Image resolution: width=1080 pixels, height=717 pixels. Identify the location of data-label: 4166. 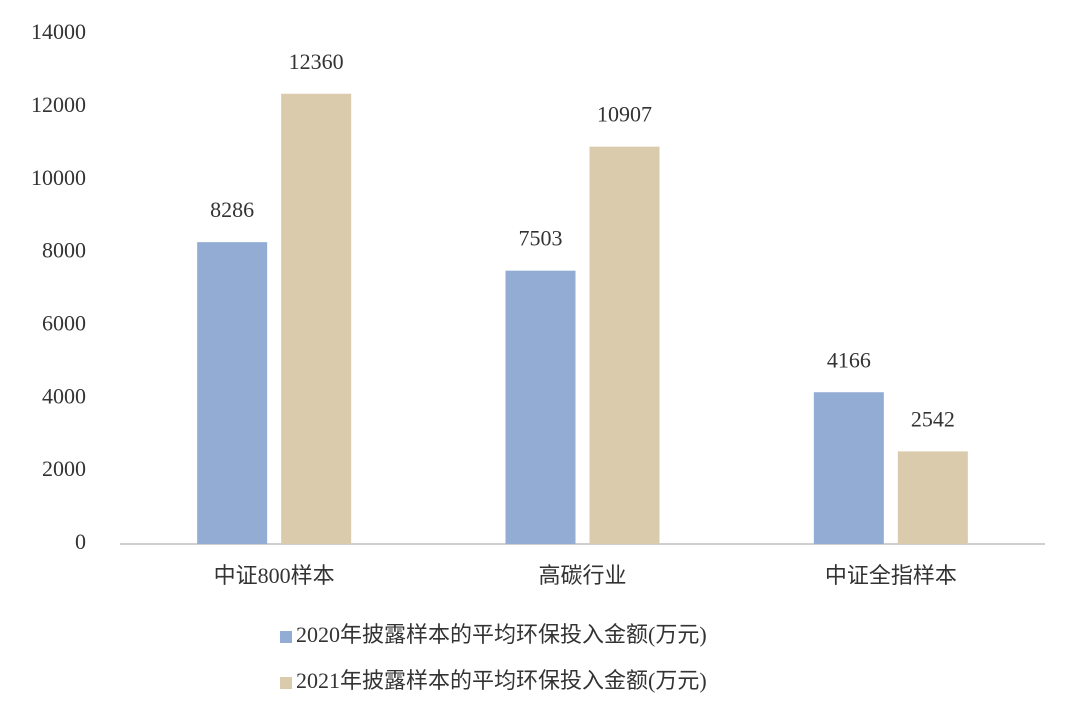
(849, 359).